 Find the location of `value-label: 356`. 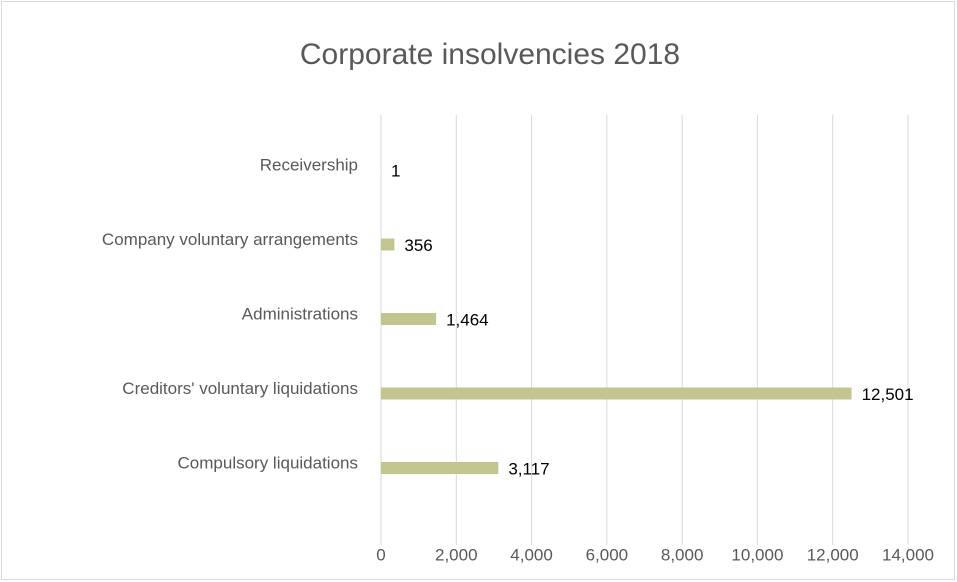

value-label: 356 is located at coordinates (418, 245).